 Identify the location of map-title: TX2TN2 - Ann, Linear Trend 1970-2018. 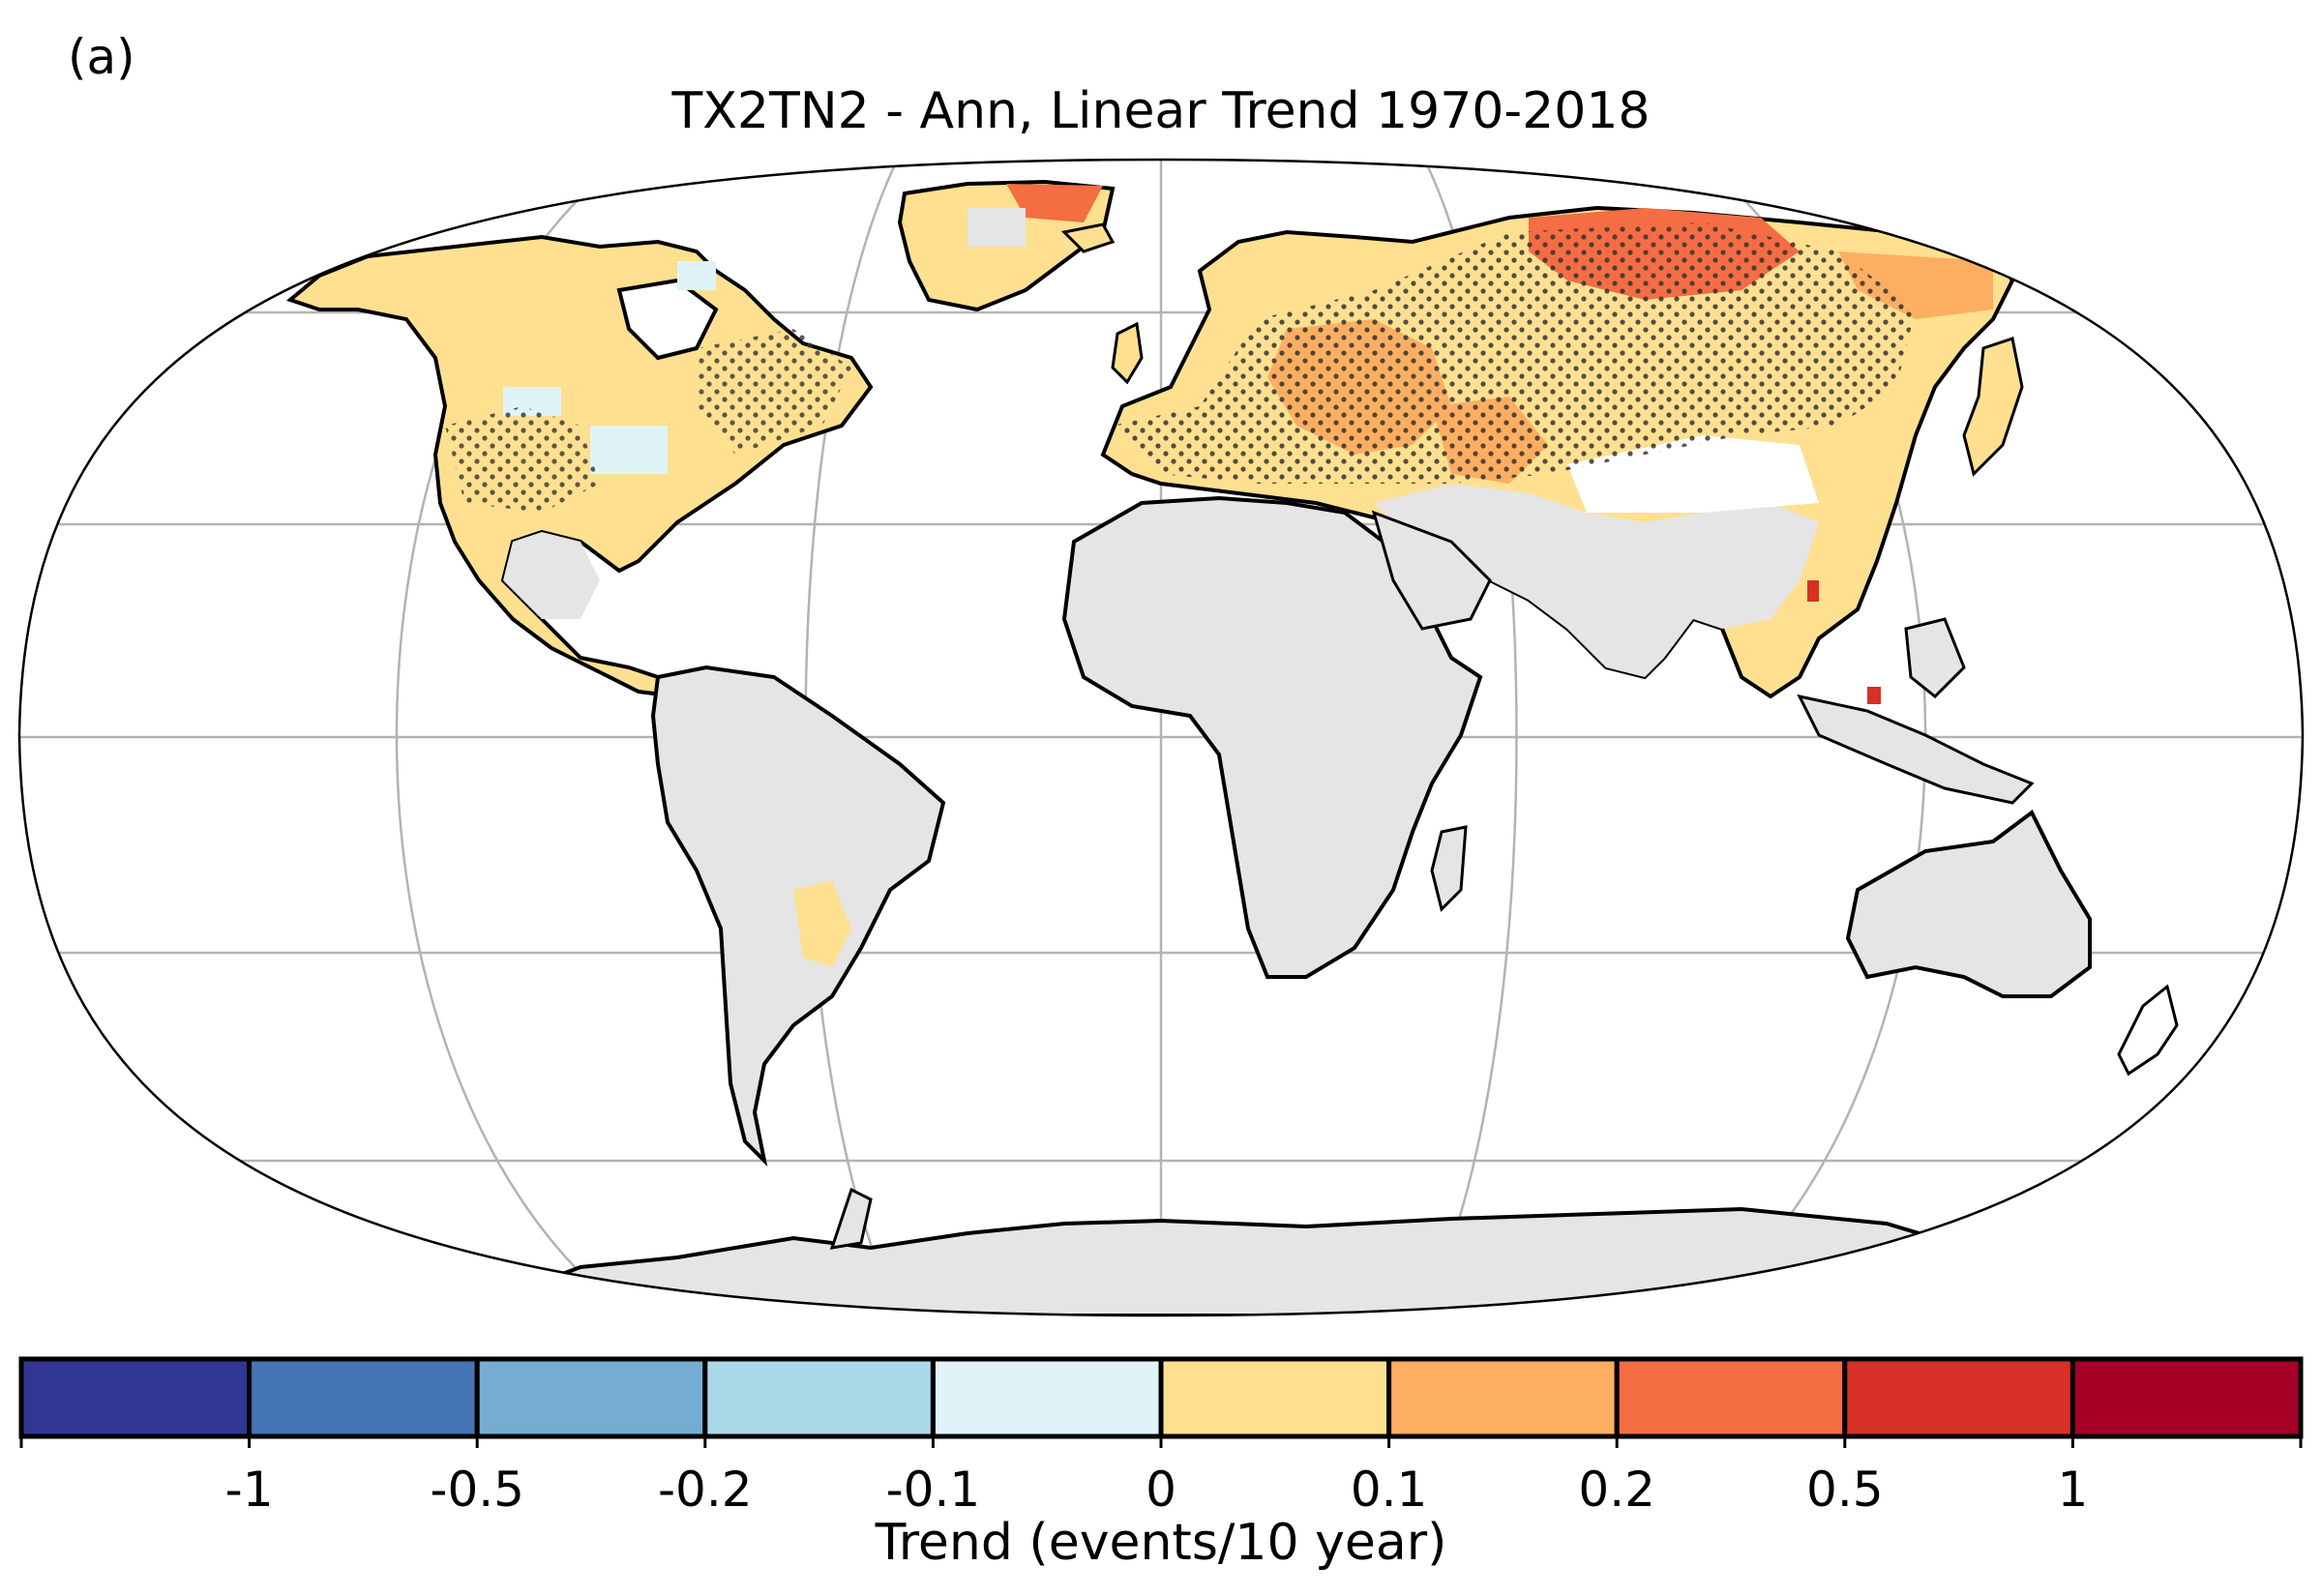
(1161, 111).